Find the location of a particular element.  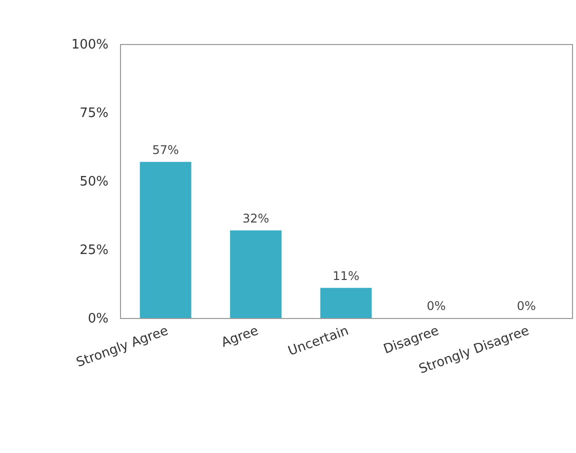

data-label: 57% is located at coordinates (165, 149).